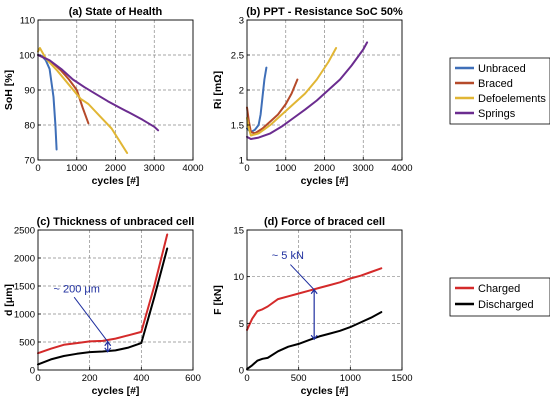 This screenshot has width=550, height=401. Describe the element at coordinates (24, 231) in the screenshot. I see `y-tick-label: 2500` at that location.